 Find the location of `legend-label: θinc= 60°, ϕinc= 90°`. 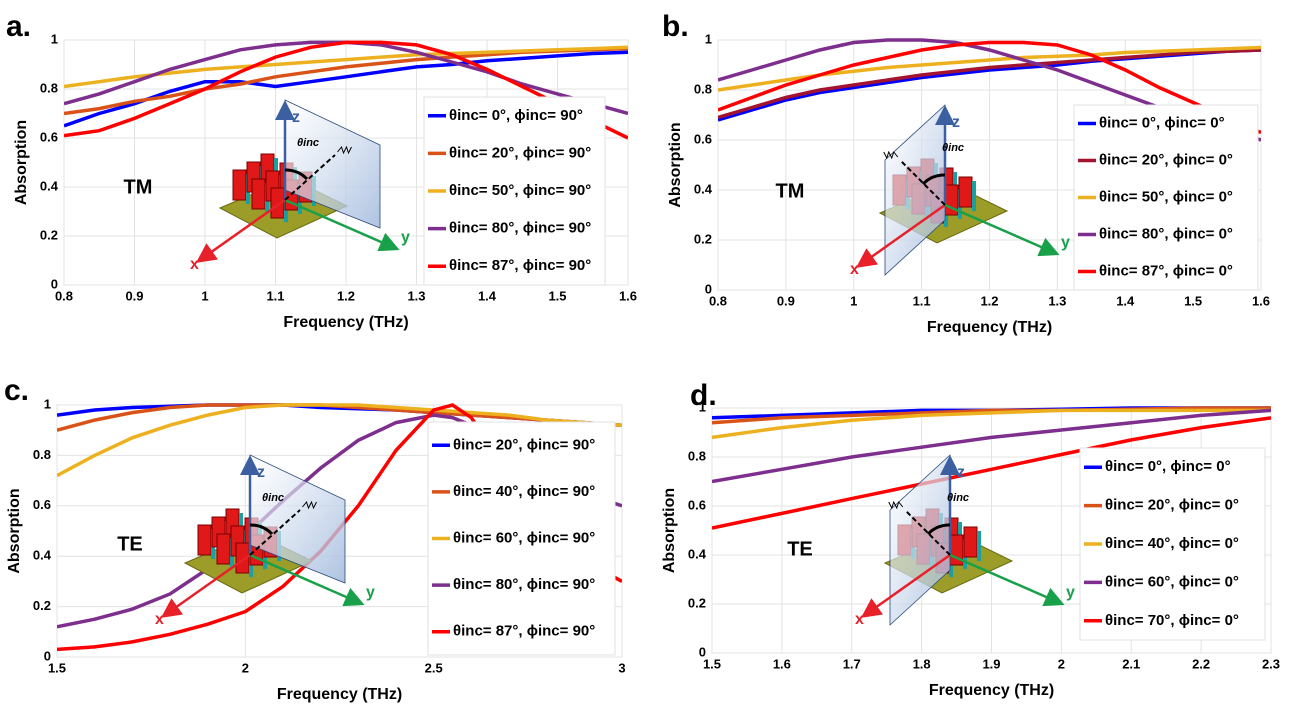

legend-label: θinc= 60°, ϕinc= 90° is located at coordinates (524, 537).